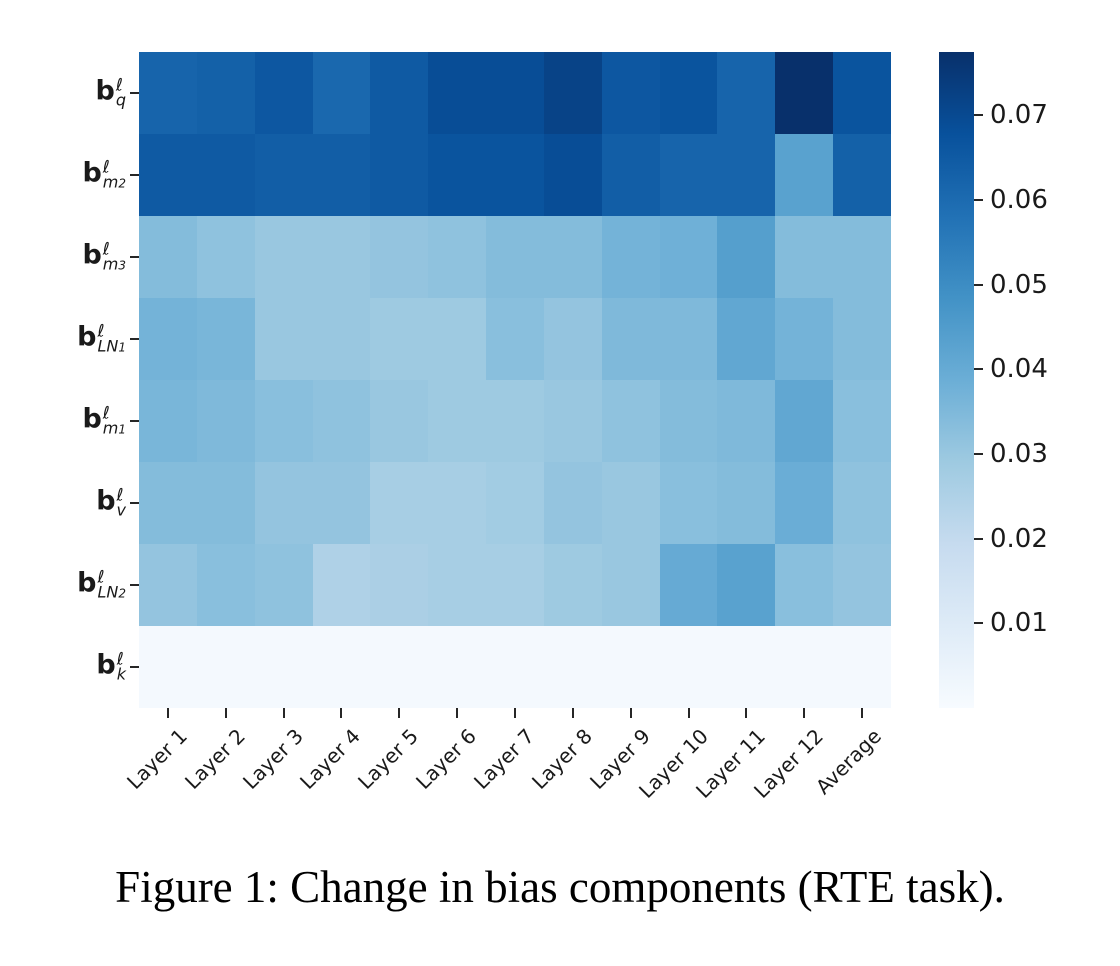  Describe the element at coordinates (104, 174) in the screenshot. I see `y-tick-label: b ℓ m2` at that location.